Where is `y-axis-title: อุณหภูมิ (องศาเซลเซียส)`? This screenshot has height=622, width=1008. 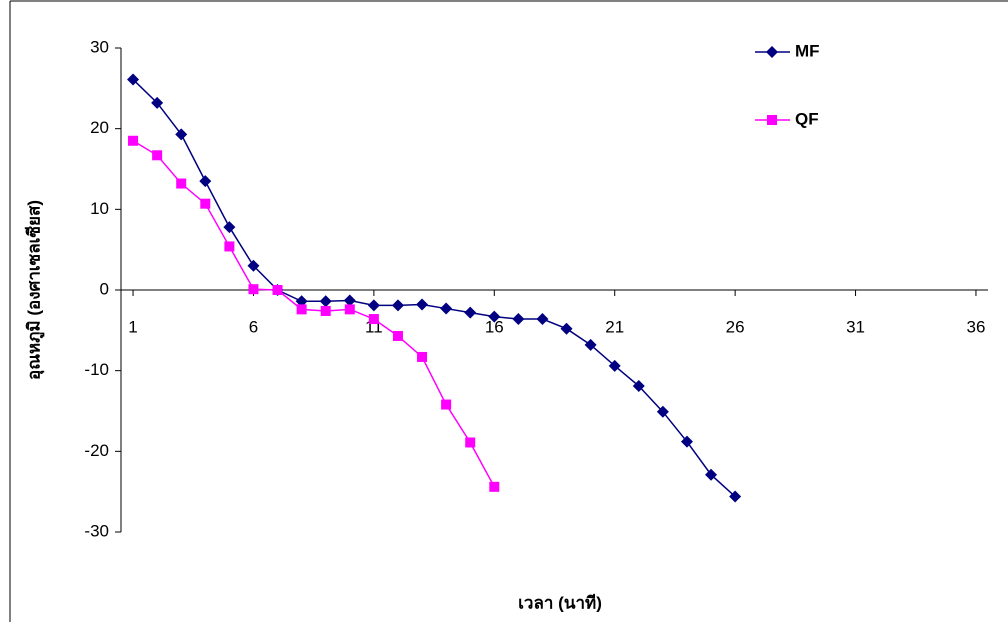 y-axis-title: อุณหภูมิ (องศาเซลเซียส) is located at coordinates (34, 290).